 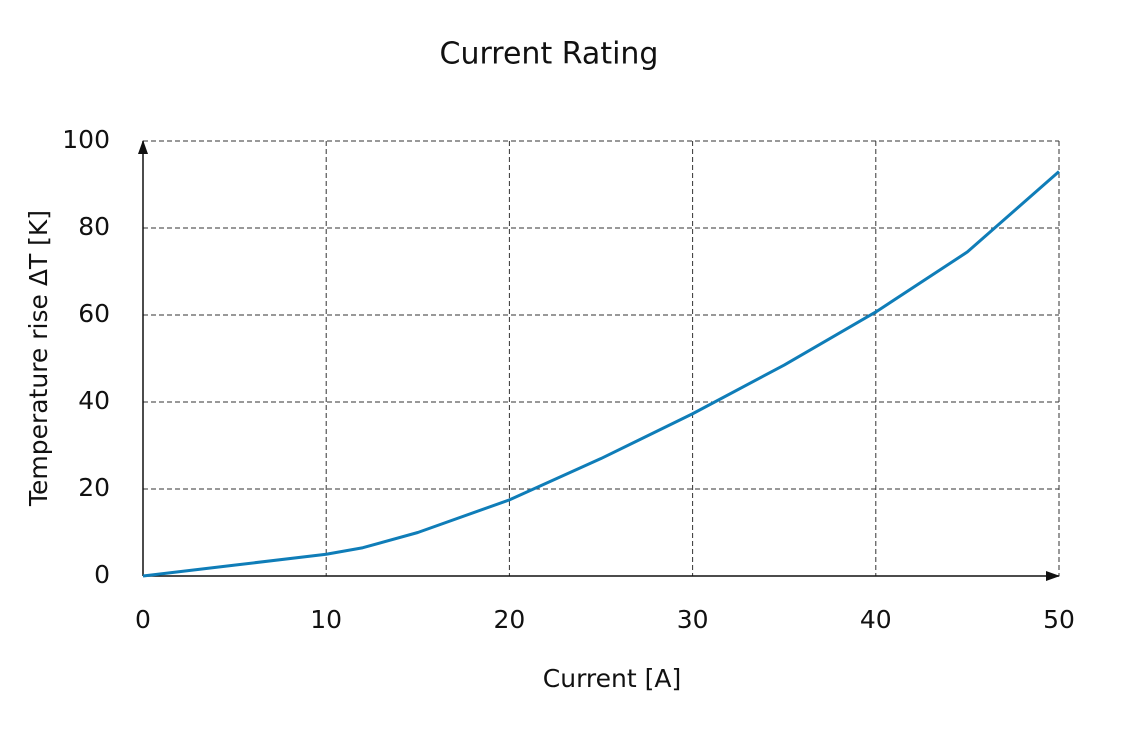 What do you see at coordinates (1059, 619) in the screenshot?
I see `x-tick-label: 50` at bounding box center [1059, 619].